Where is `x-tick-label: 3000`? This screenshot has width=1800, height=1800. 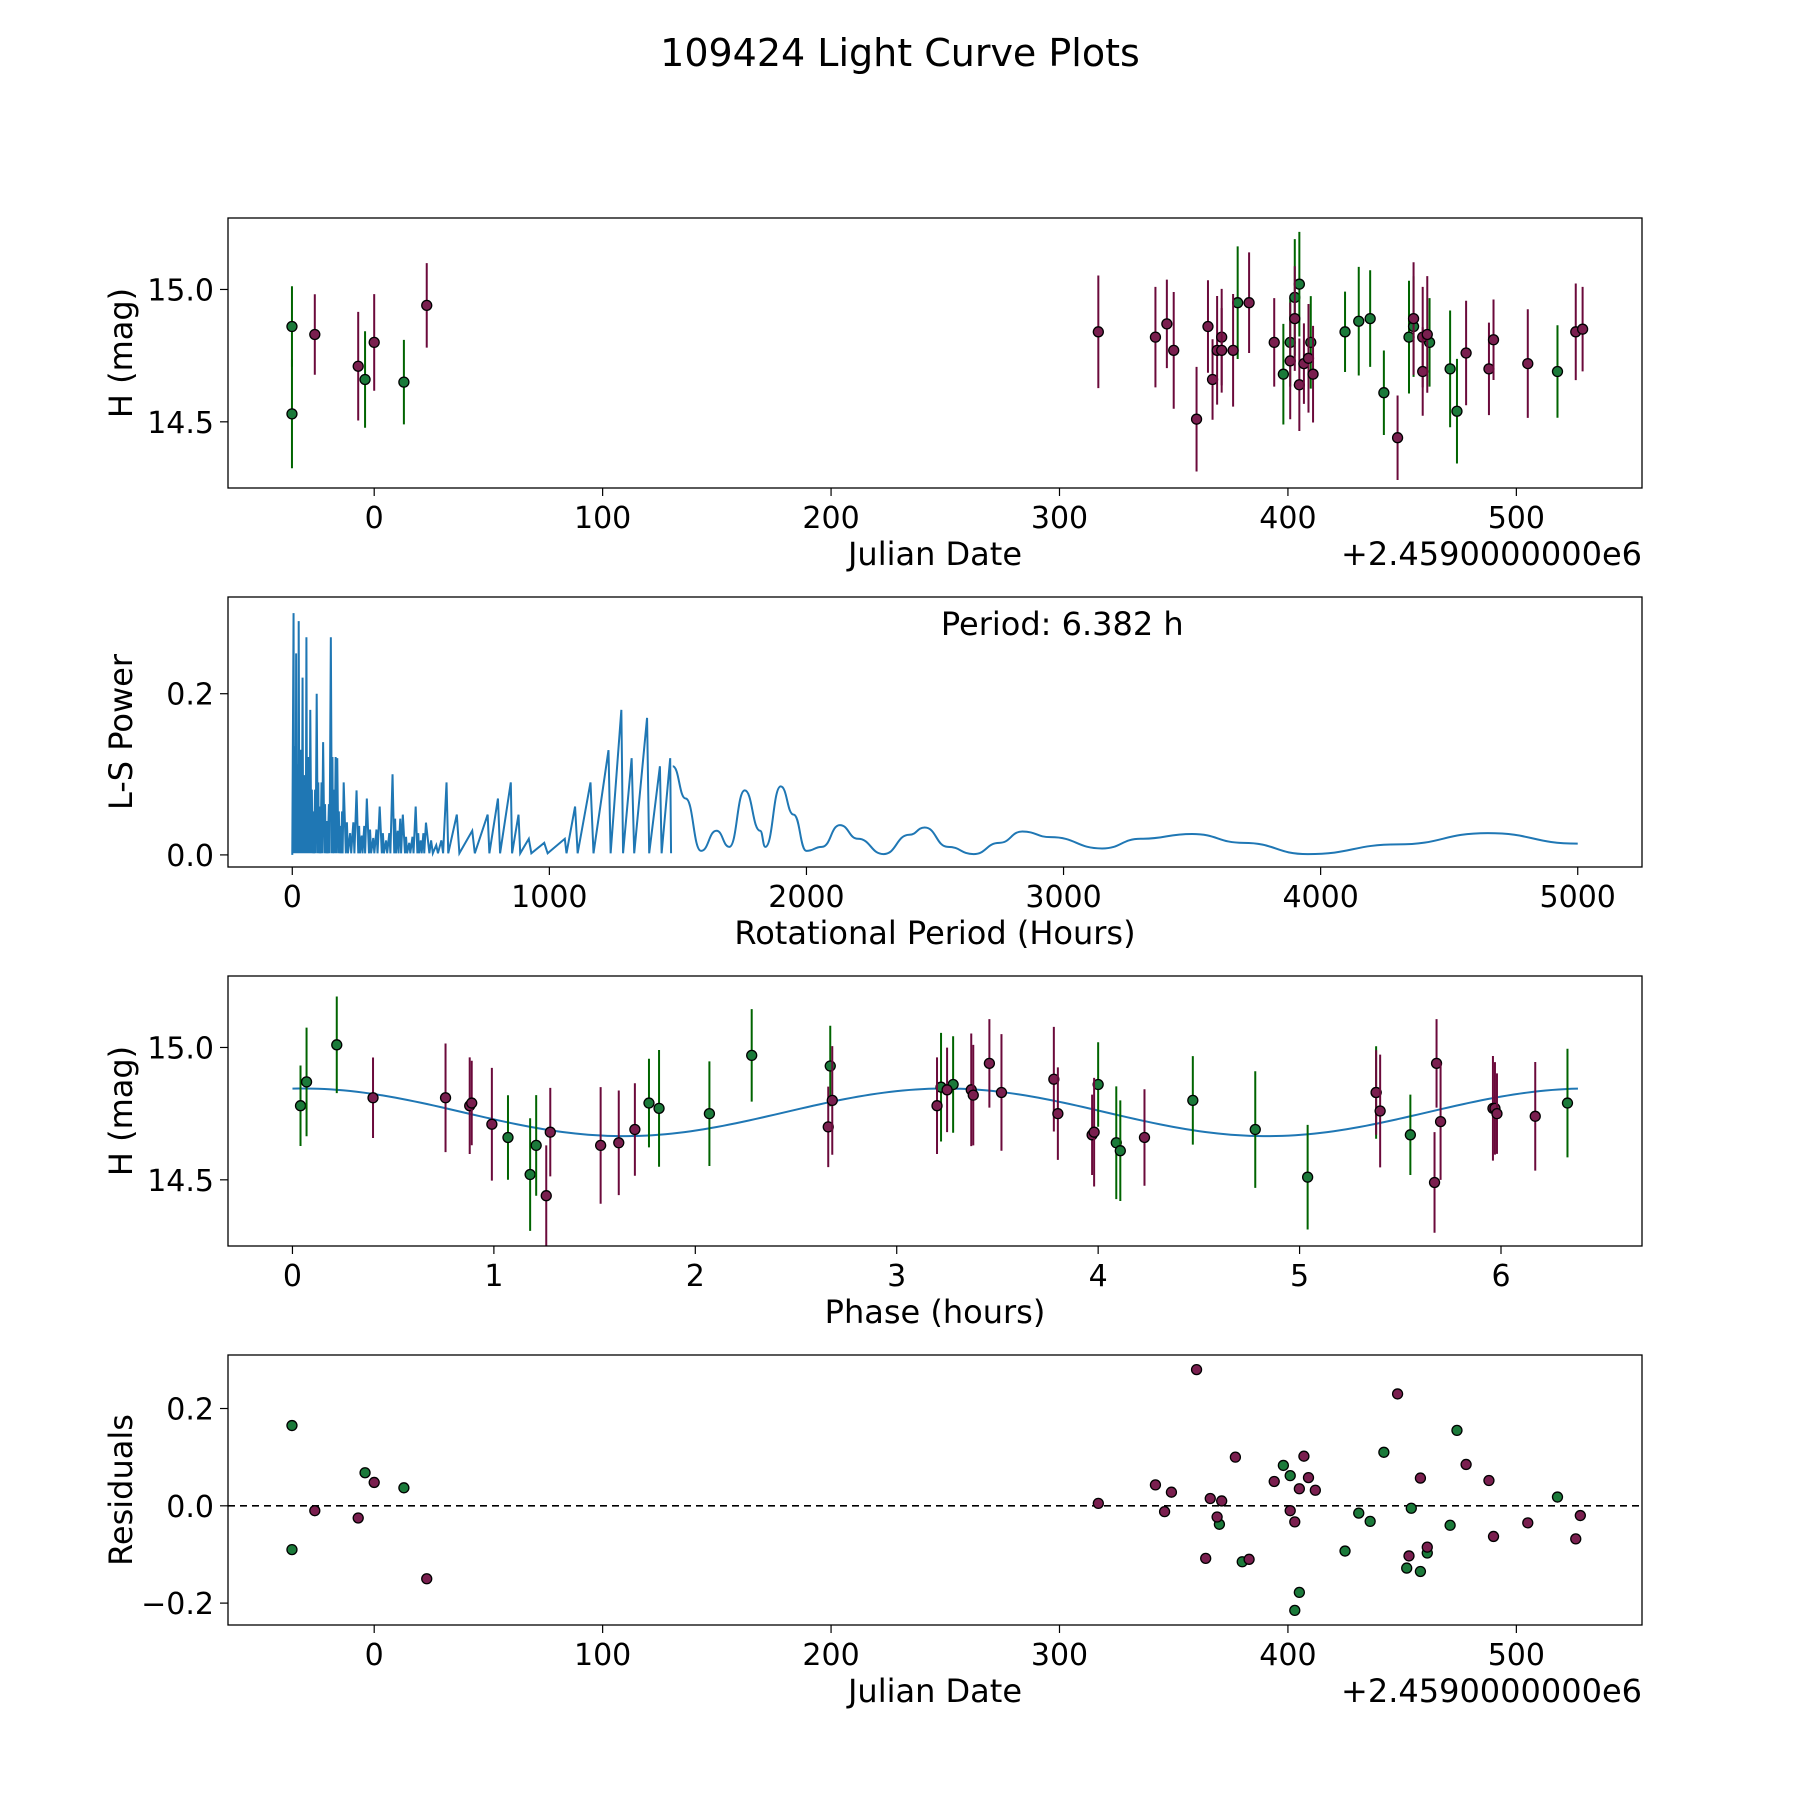 x-tick-label: 3000 is located at coordinates (1063, 897).